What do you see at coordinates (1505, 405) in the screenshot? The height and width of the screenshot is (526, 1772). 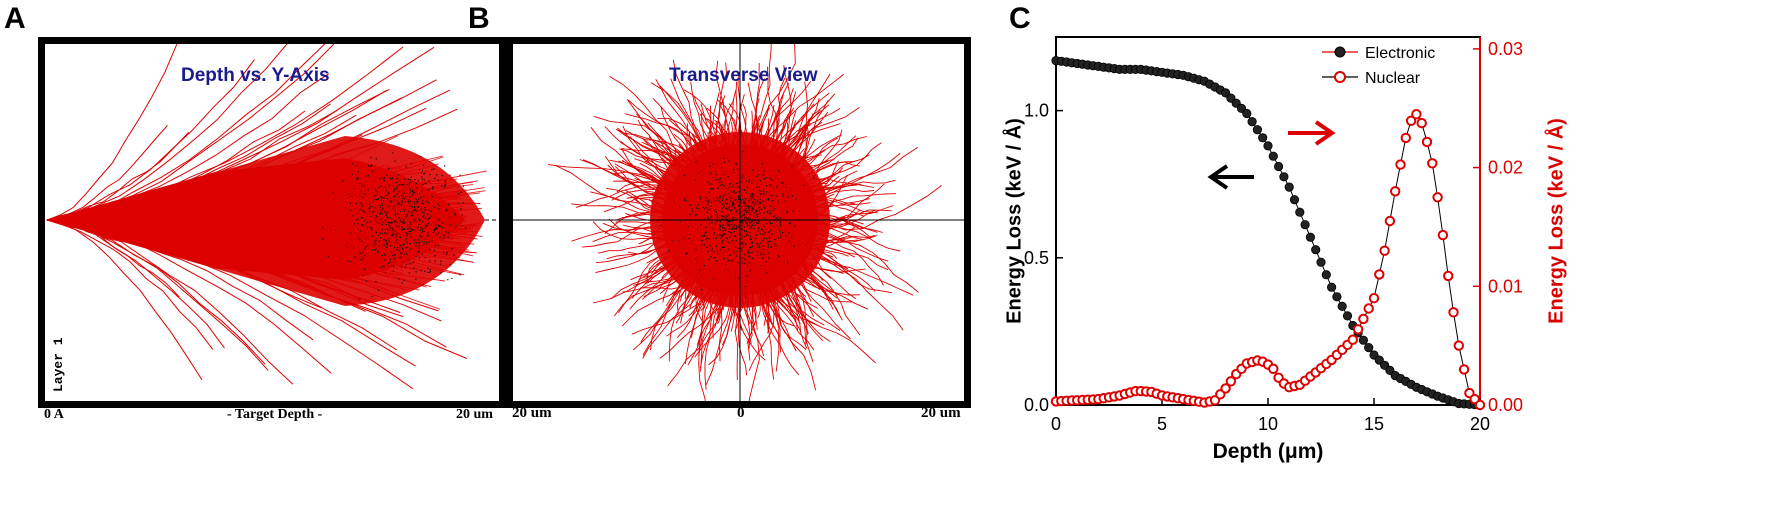 I see `right-tick-label: 0.00` at bounding box center [1505, 405].